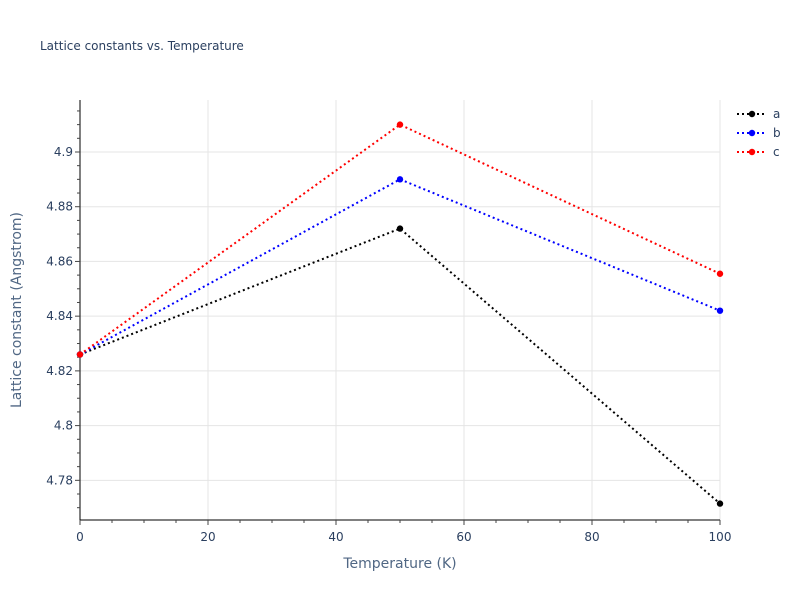 The image size is (800, 600). I want to click on x-tick-label: 40, so click(335, 537).